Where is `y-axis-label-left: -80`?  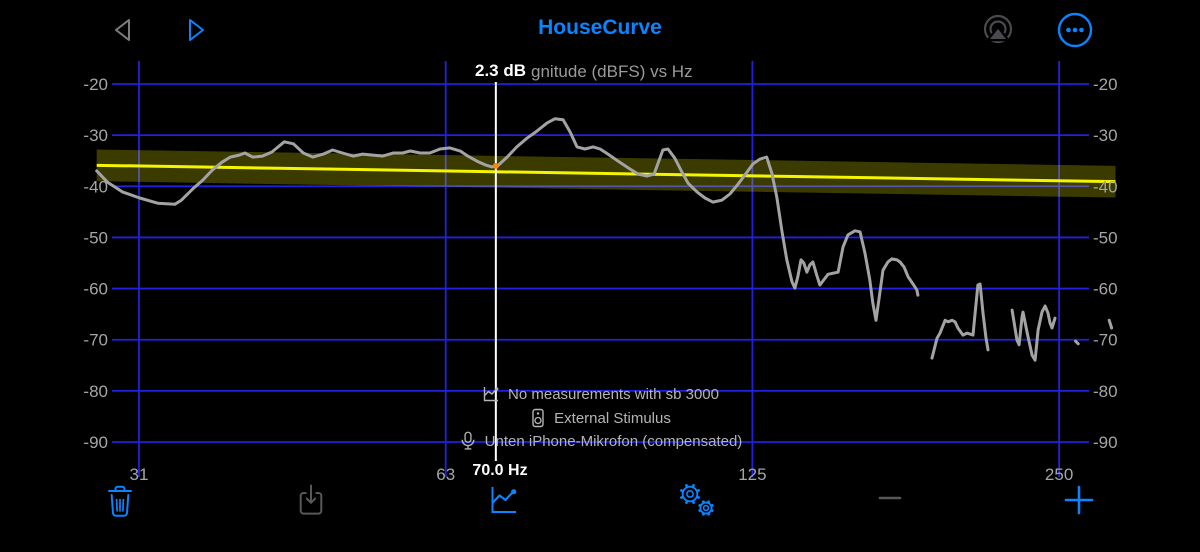 y-axis-label-left: -80 is located at coordinates (95, 391).